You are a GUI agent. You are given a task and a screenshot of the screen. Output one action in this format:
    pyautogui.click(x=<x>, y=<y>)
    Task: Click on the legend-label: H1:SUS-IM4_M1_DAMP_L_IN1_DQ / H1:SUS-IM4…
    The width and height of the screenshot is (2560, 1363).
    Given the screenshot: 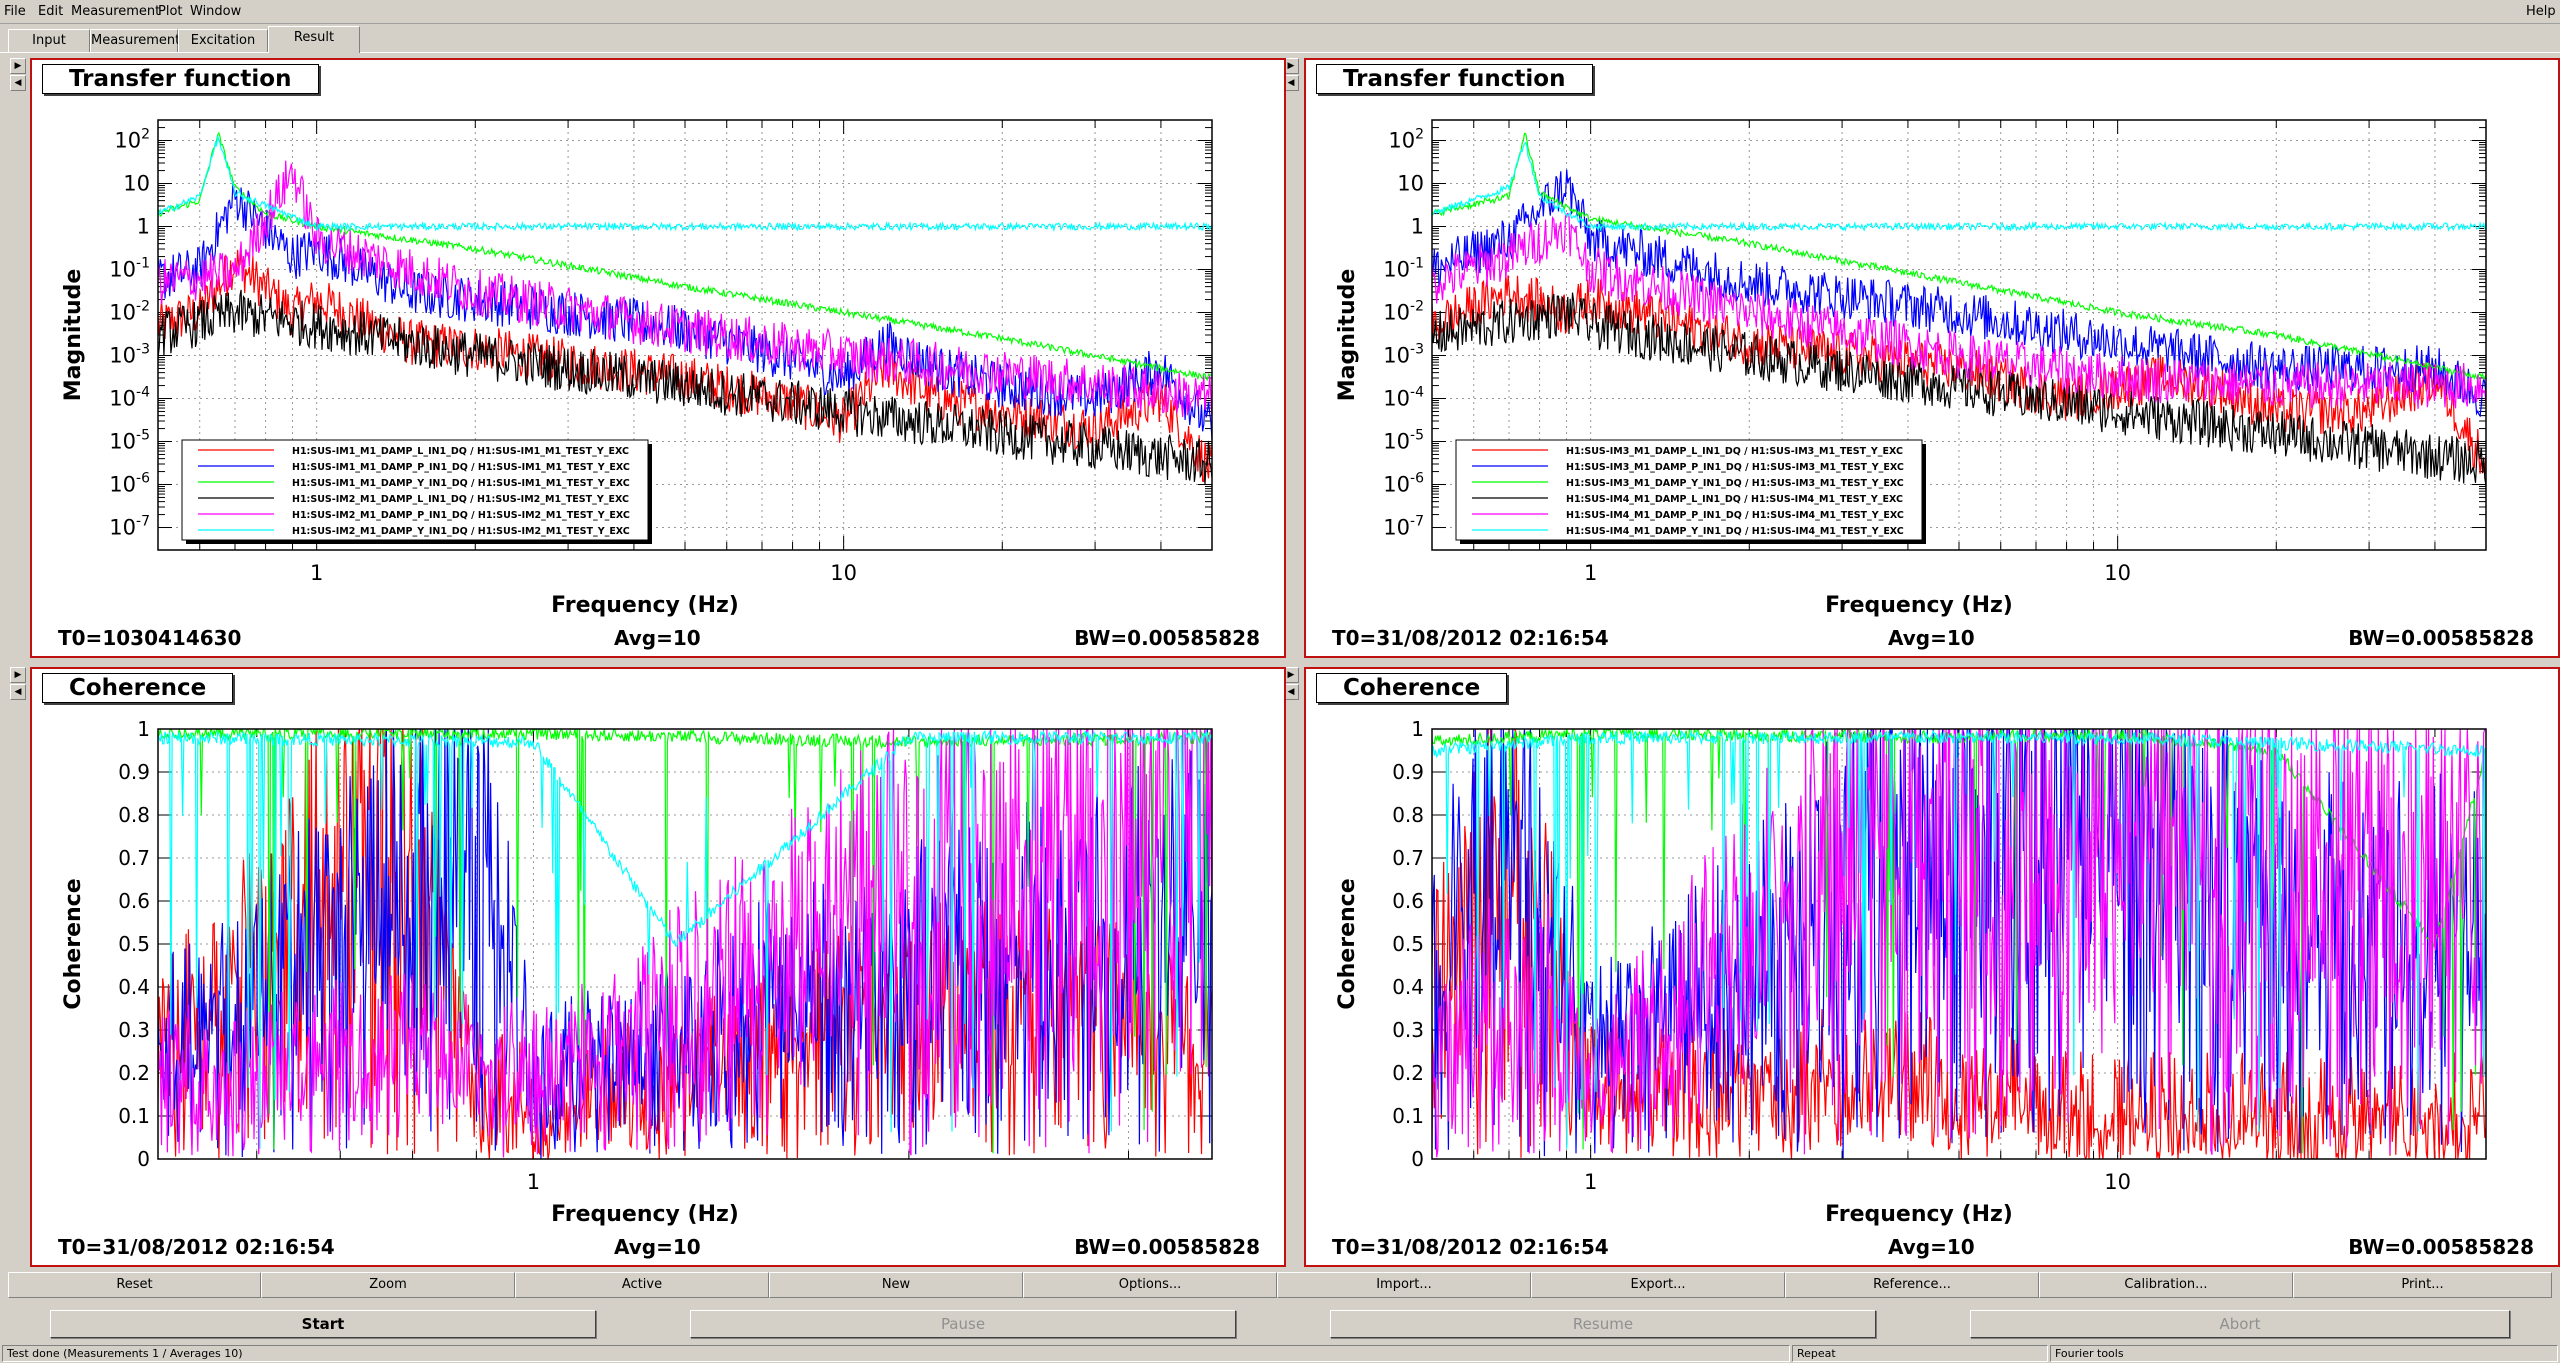 What is the action you would take?
    pyautogui.click(x=1734, y=499)
    